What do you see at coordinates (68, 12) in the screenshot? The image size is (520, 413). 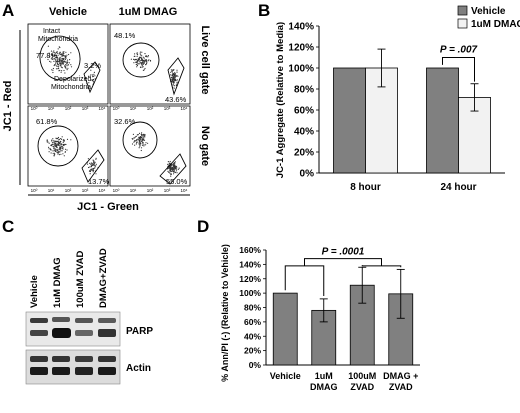 I see `flow-col-label-vehicle: Vehicle` at bounding box center [68, 12].